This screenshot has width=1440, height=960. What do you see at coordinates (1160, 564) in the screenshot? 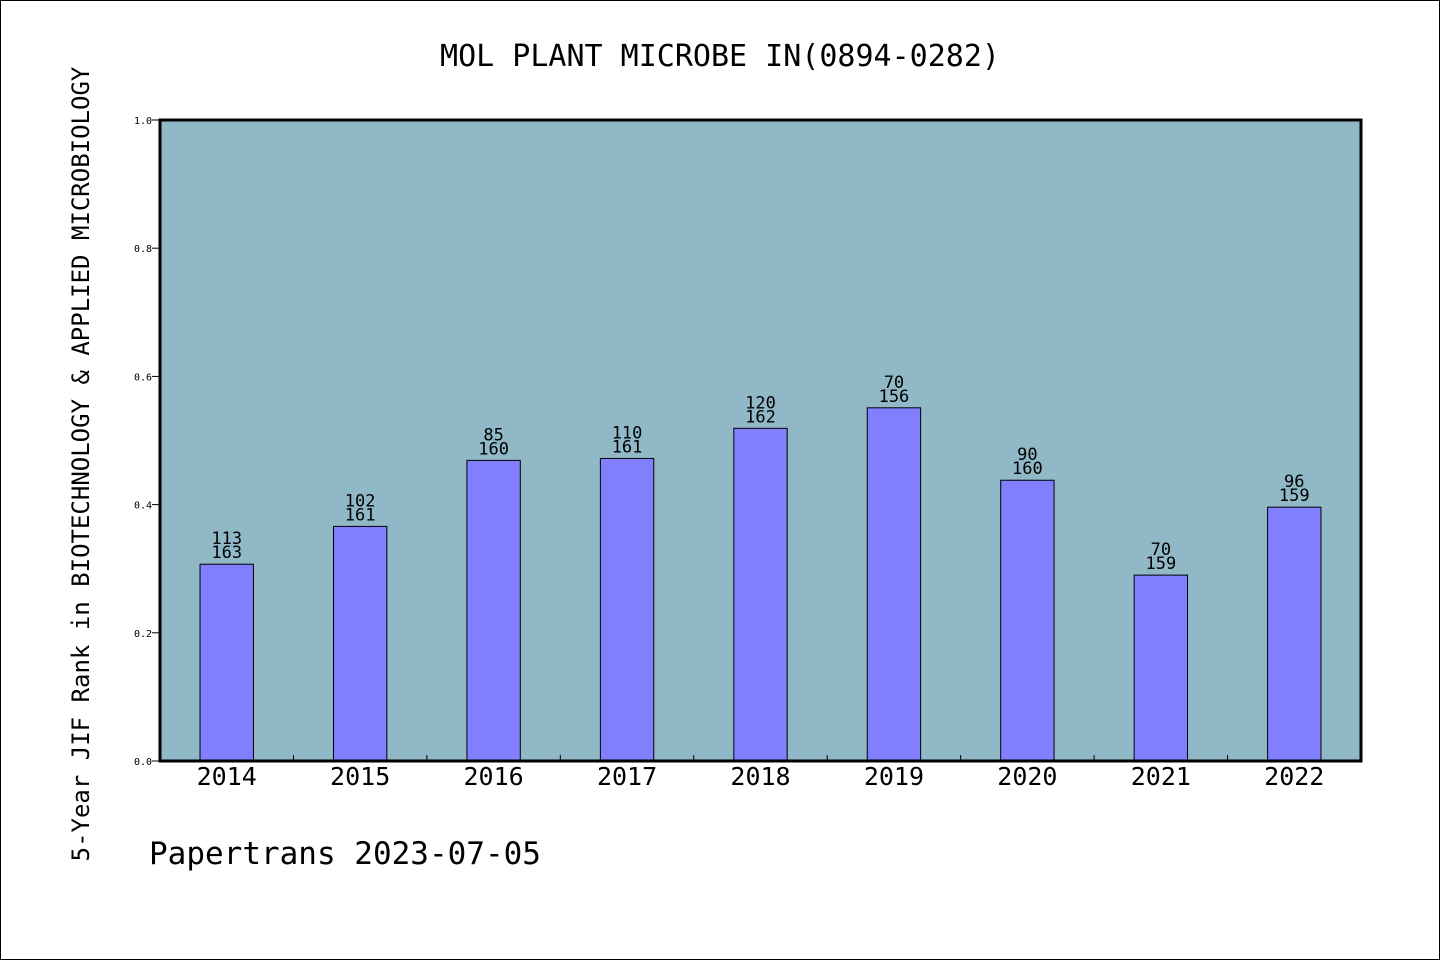
I see `bar-total-label-2021: 159` at bounding box center [1160, 564].